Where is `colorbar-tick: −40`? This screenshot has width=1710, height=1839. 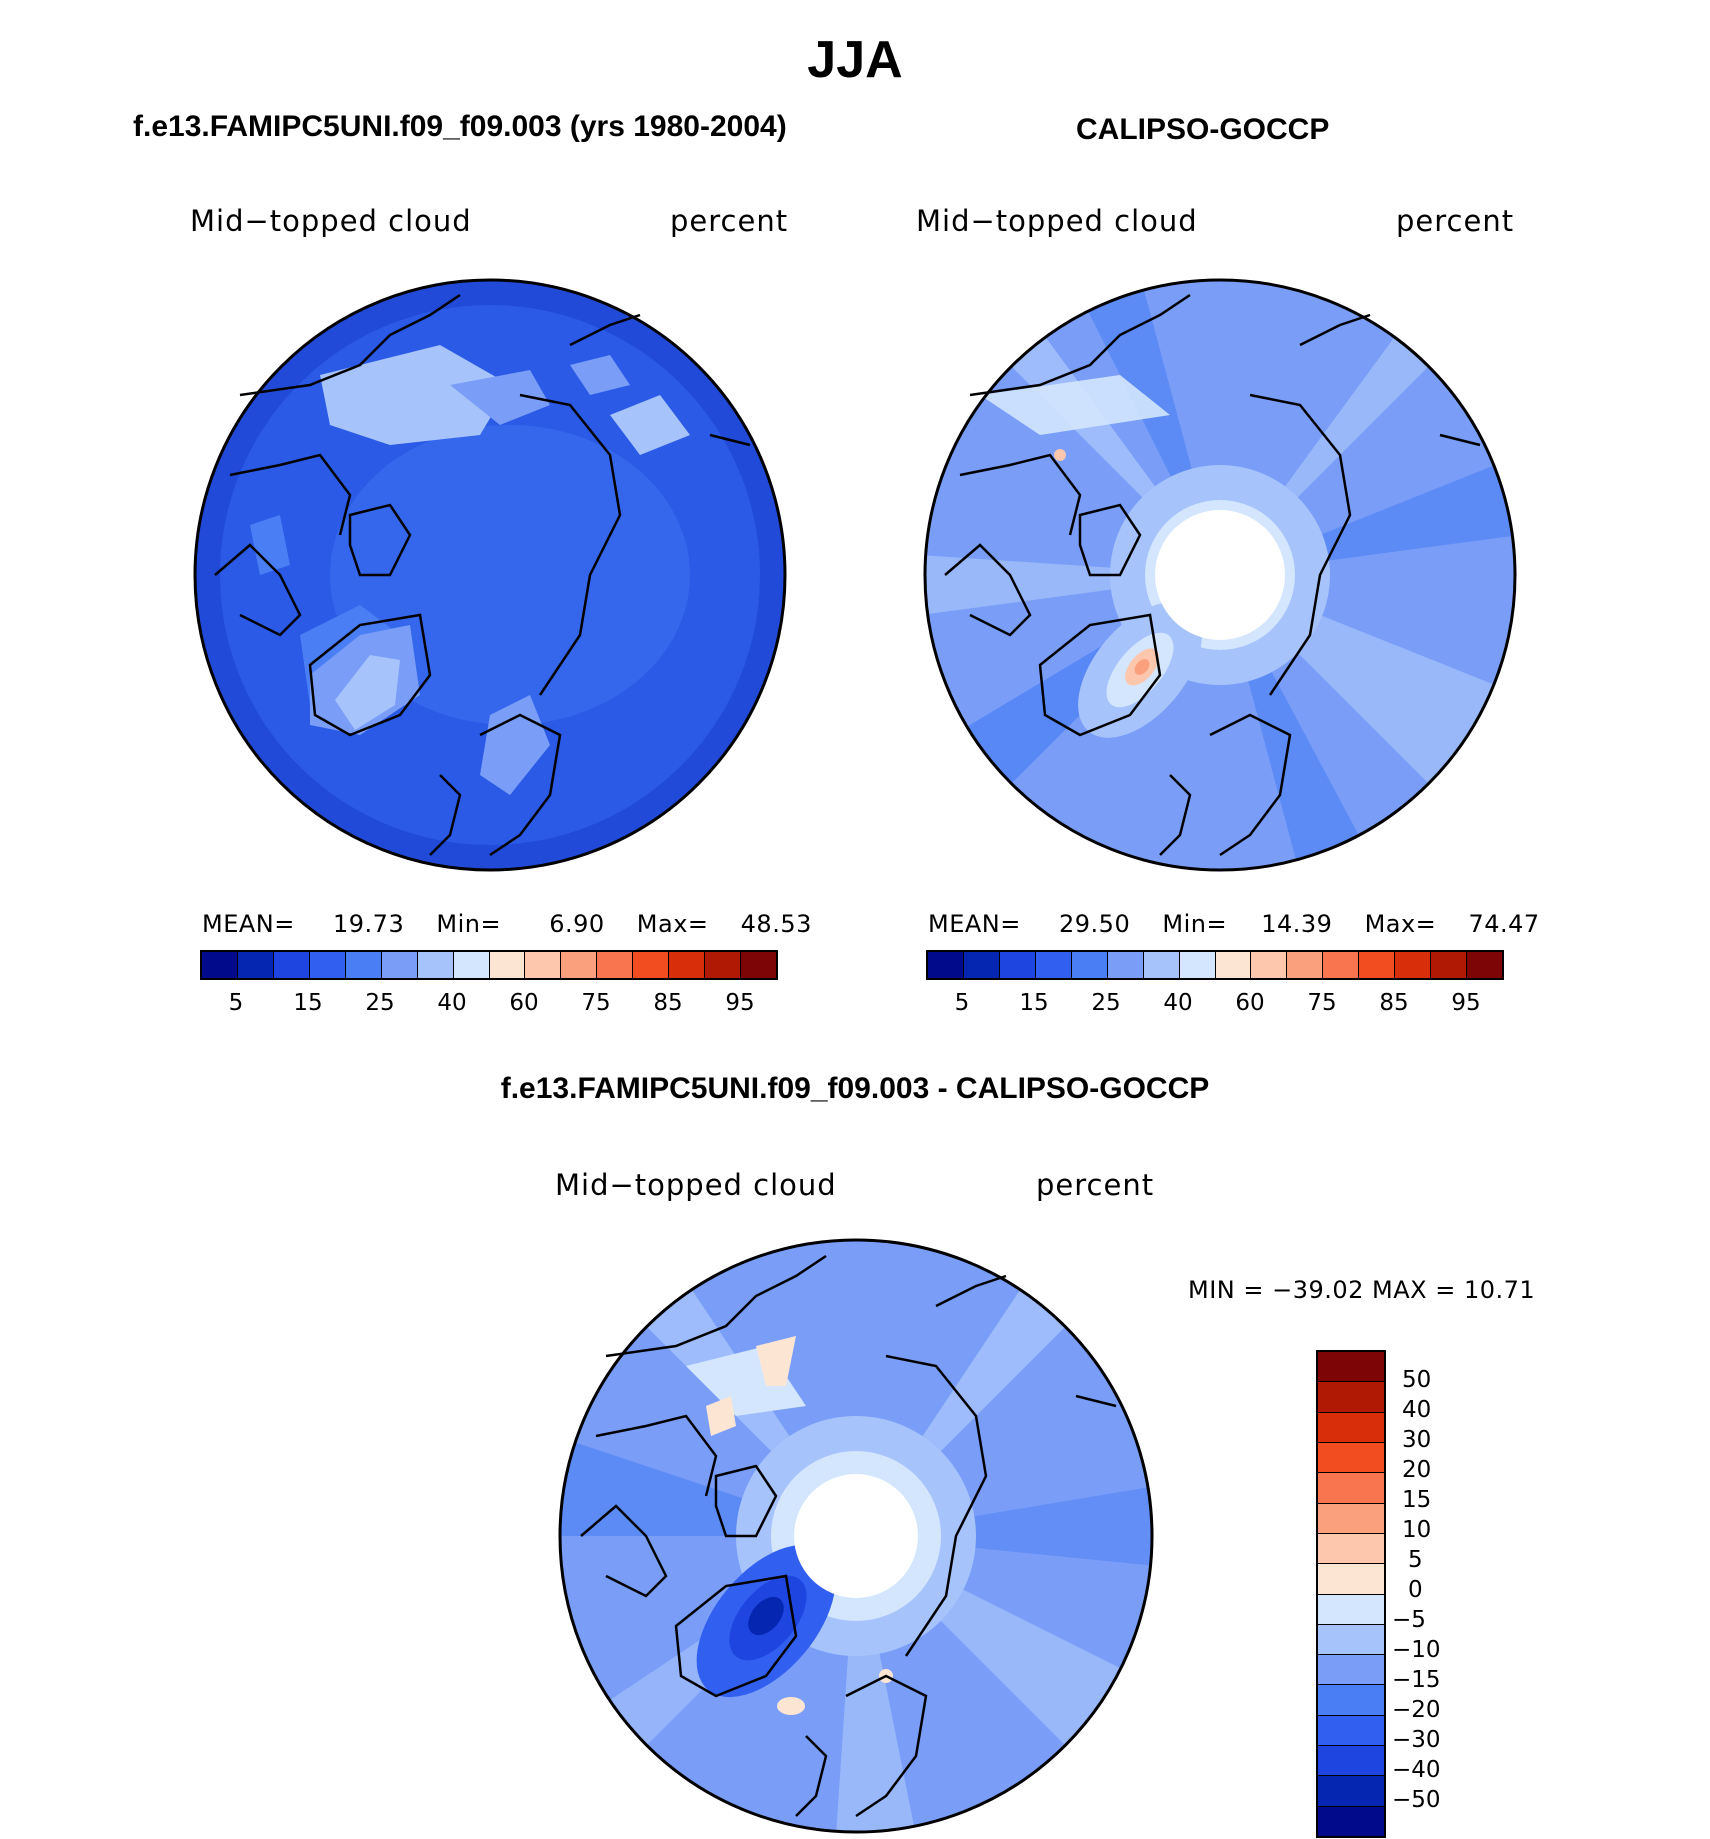
colorbar-tick: −40 is located at coordinates (1416, 1770).